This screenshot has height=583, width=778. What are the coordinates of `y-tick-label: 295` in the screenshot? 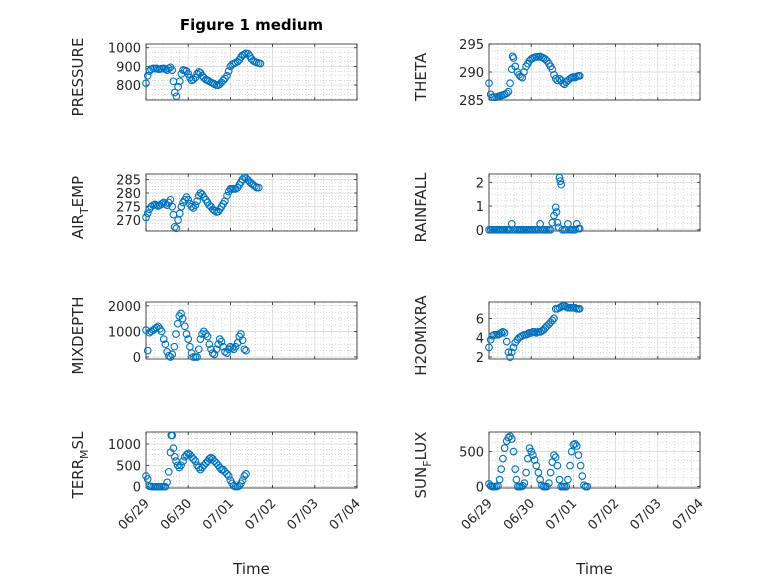 It's located at (471, 45).